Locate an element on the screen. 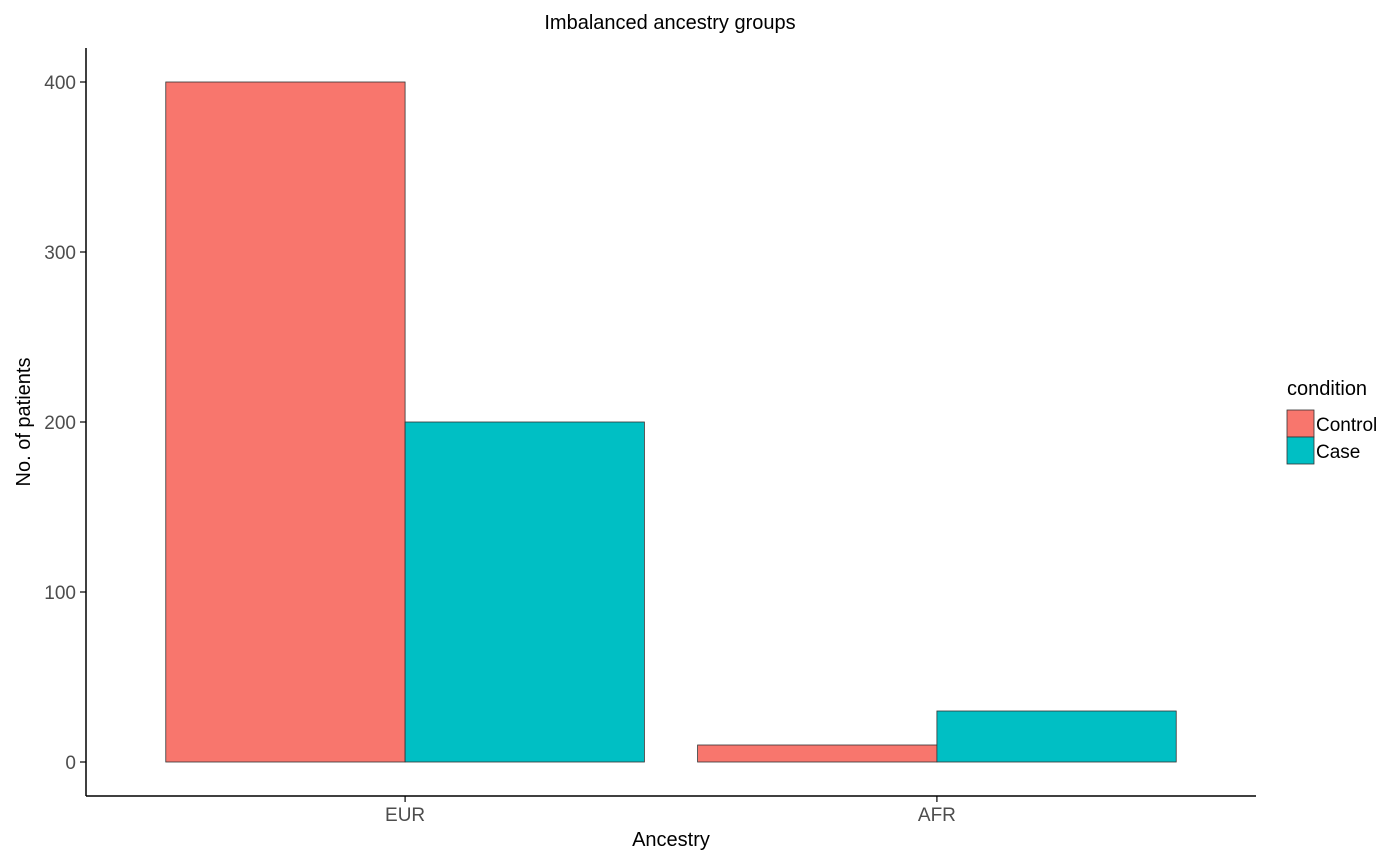 This screenshot has height=865, width=1400. legend-label-control: Control is located at coordinates (1346, 425).